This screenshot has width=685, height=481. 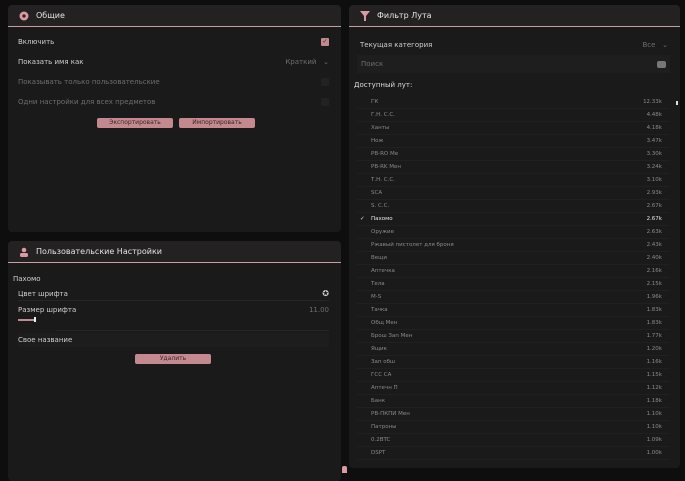 I want to click on loot-filter-title: Фильтр Лута, so click(x=404, y=15).